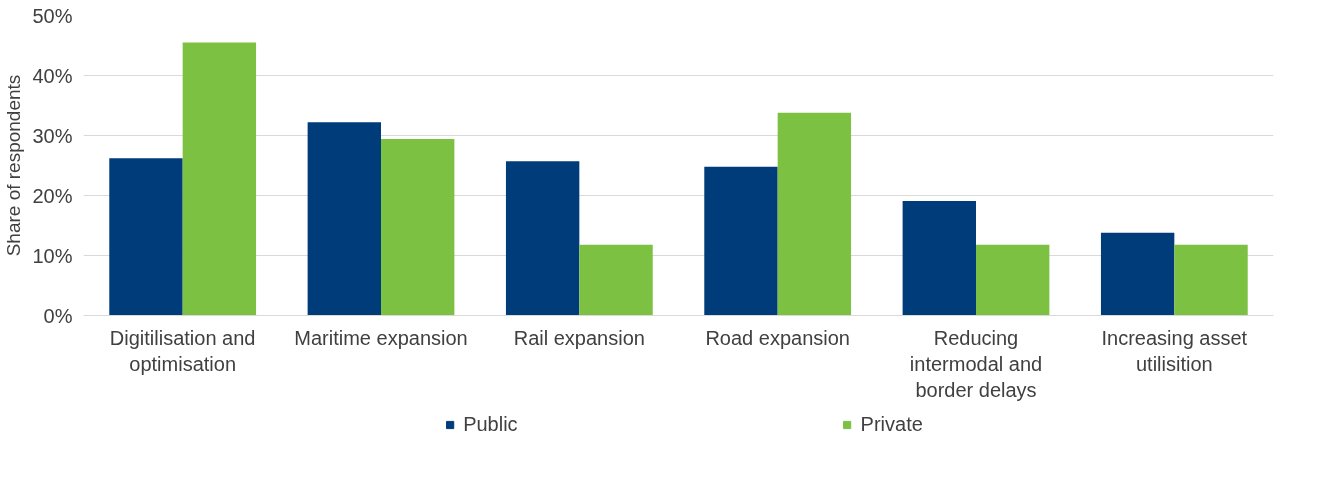 This screenshot has width=1332, height=504. I want to click on legend-label: Public, so click(490, 424).